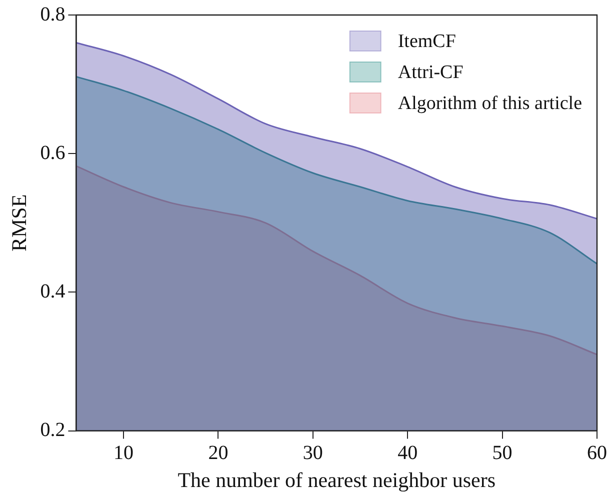  What do you see at coordinates (597, 453) in the screenshot?
I see `x-tick-label: 60` at bounding box center [597, 453].